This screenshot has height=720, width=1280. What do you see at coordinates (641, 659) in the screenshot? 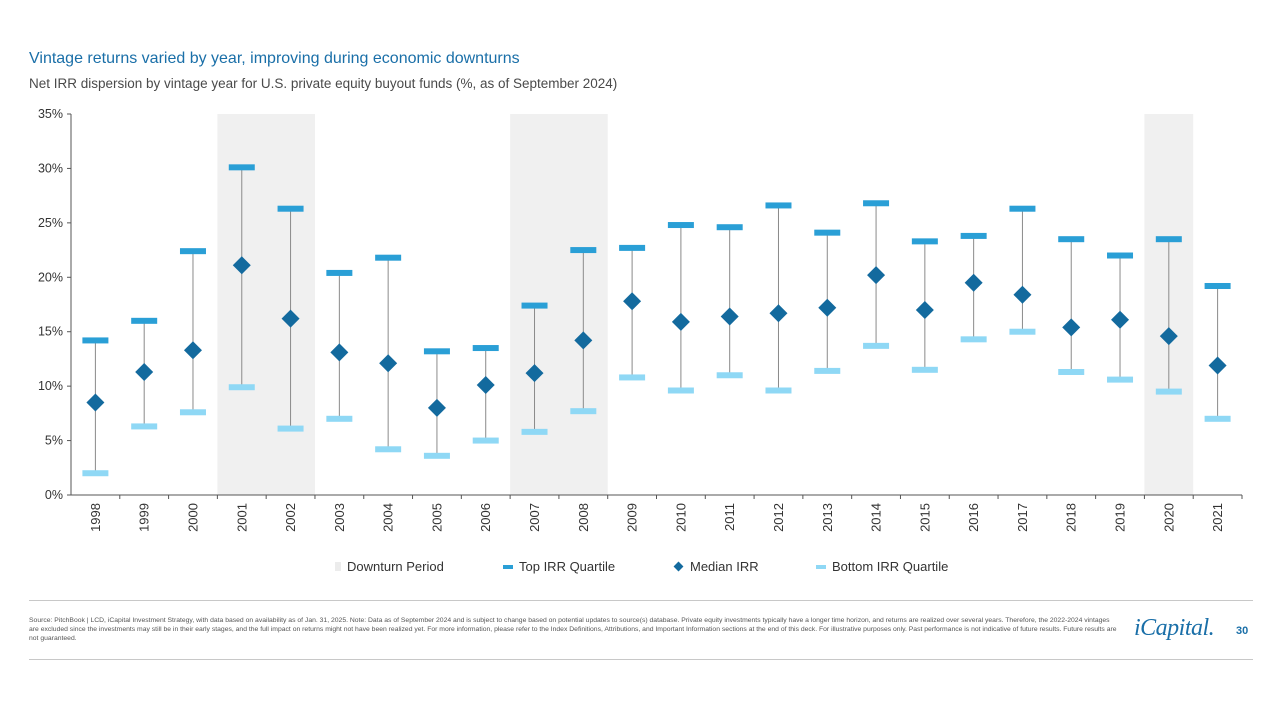
I see `footer-divider-bottom` at bounding box center [641, 659].